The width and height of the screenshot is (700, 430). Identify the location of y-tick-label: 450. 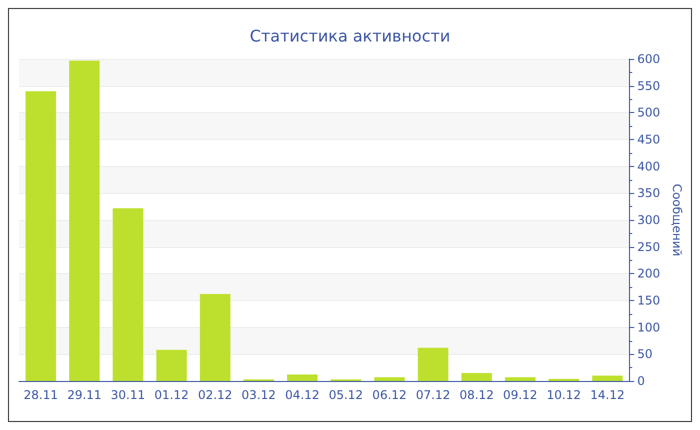
(648, 139).